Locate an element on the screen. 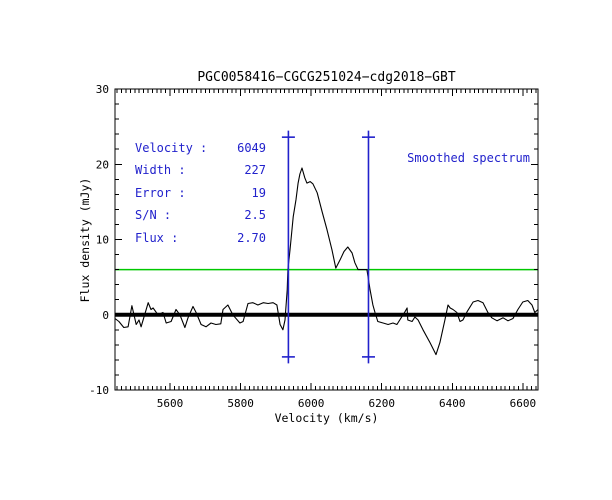  x-axis-title: Velocity (km/s) is located at coordinates (326, 418).